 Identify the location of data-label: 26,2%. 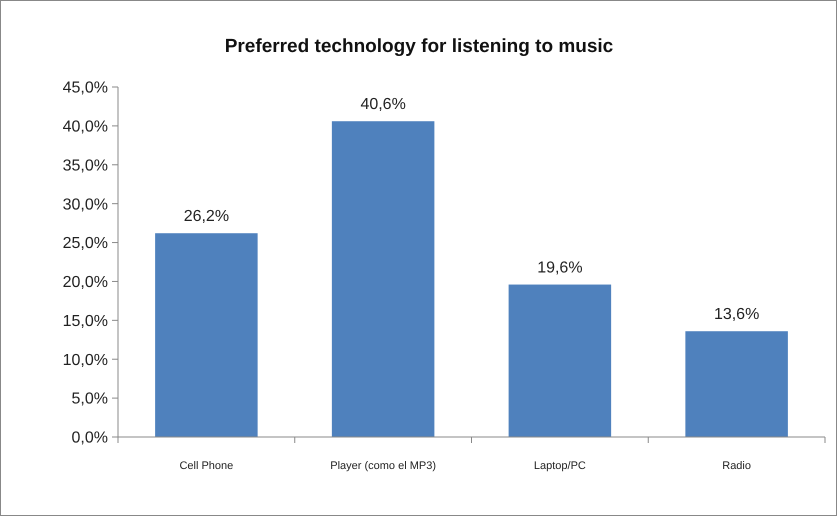
(207, 217).